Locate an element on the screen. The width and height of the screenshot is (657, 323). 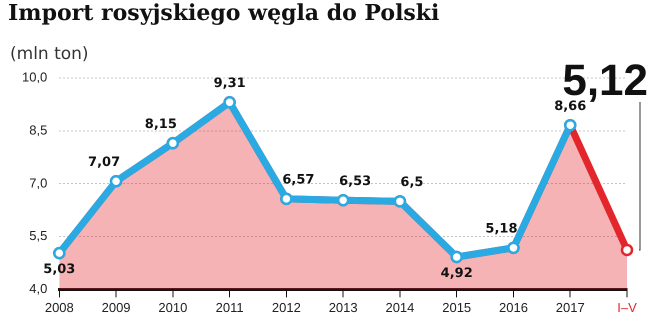
y-axis-title: (mln ton) is located at coordinates (49, 54).